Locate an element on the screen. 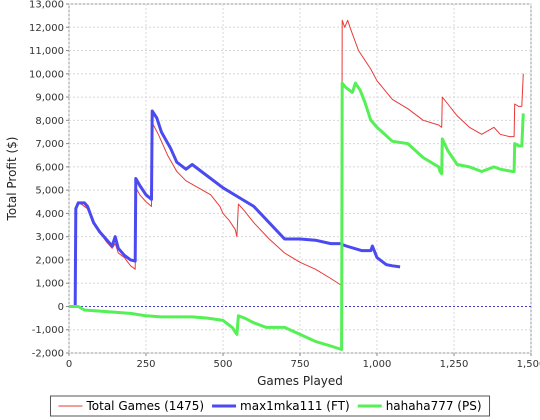 The width and height of the screenshot is (540, 420). legend-label-2: max1mka111 (FT) is located at coordinates (295, 406).